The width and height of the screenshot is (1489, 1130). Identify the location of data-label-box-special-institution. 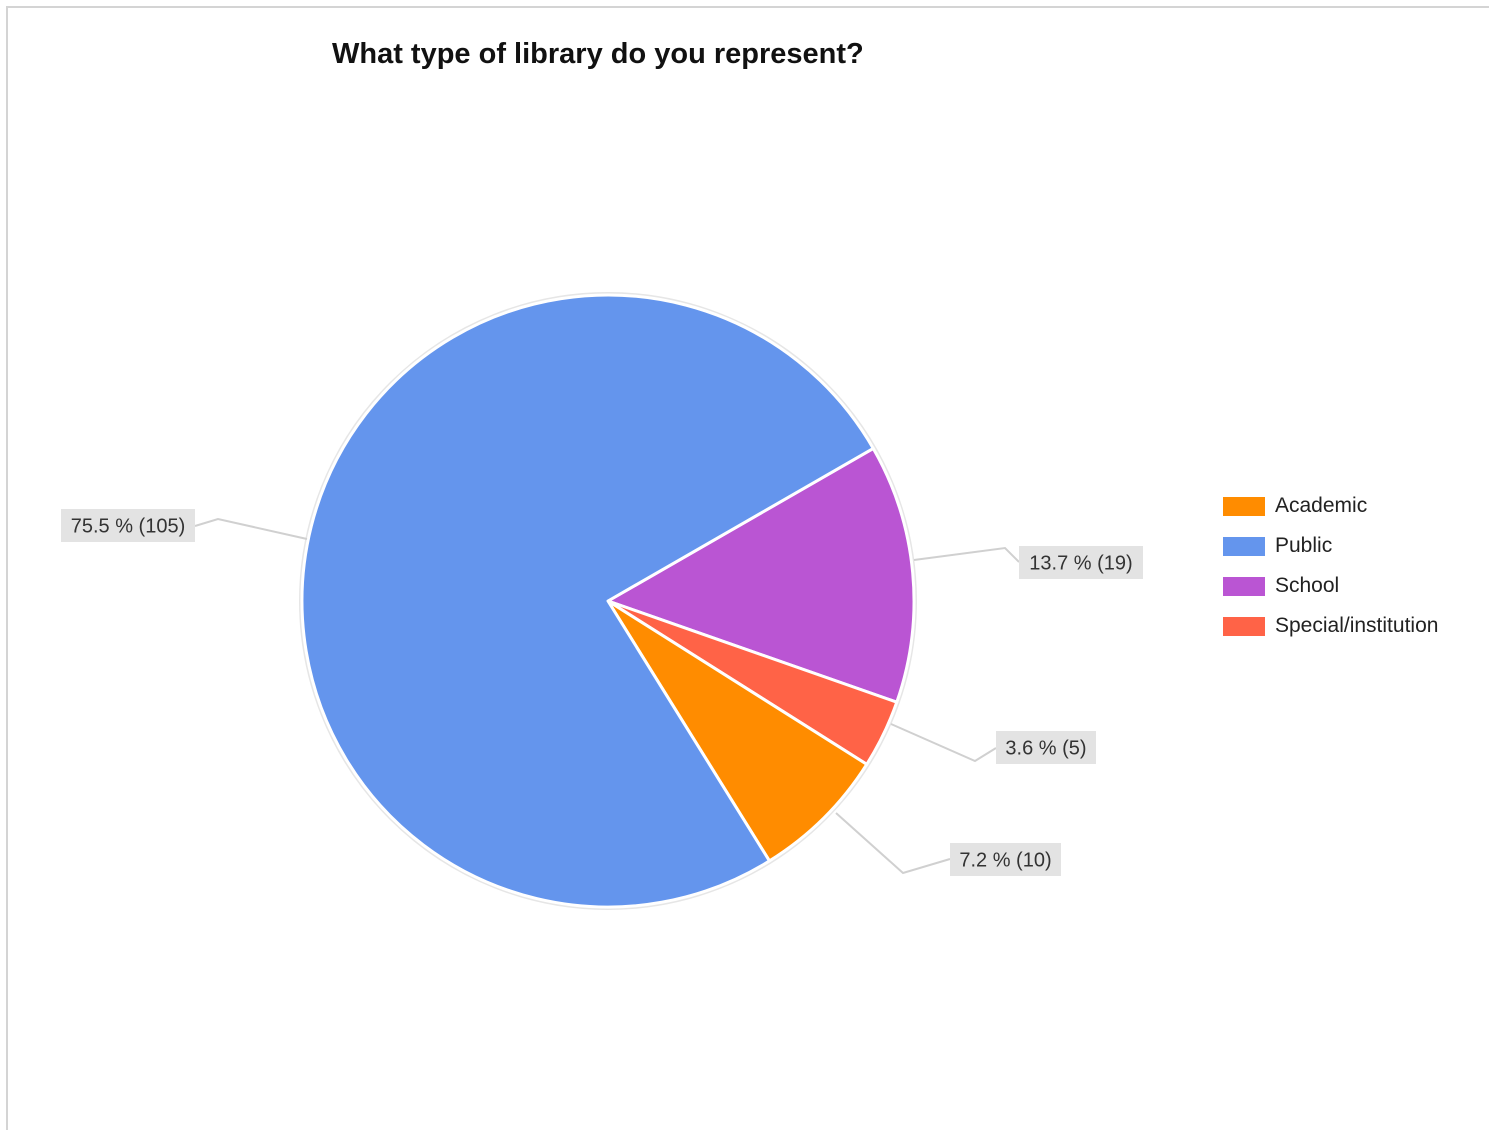
(1046, 747).